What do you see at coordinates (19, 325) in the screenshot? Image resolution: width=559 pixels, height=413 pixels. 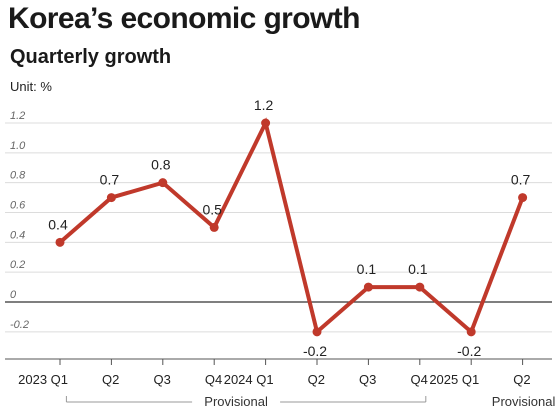 I see `y-tick-label: -0.2` at bounding box center [19, 325].